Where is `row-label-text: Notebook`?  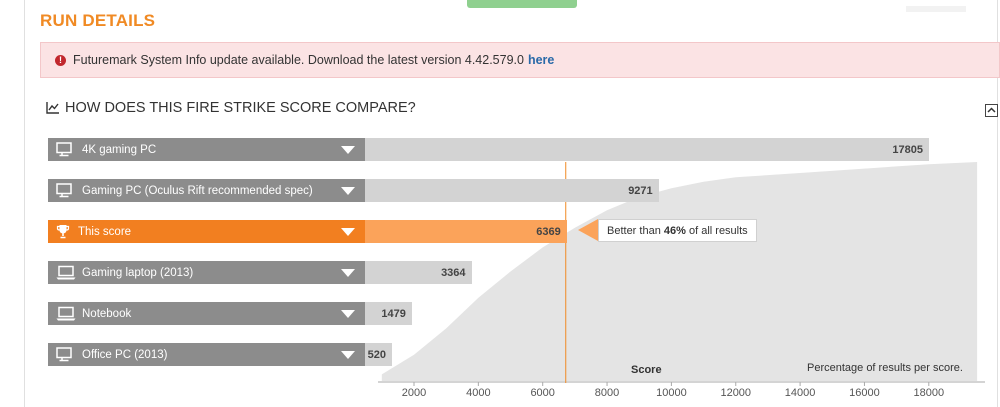 row-label-text: Notebook is located at coordinates (107, 313).